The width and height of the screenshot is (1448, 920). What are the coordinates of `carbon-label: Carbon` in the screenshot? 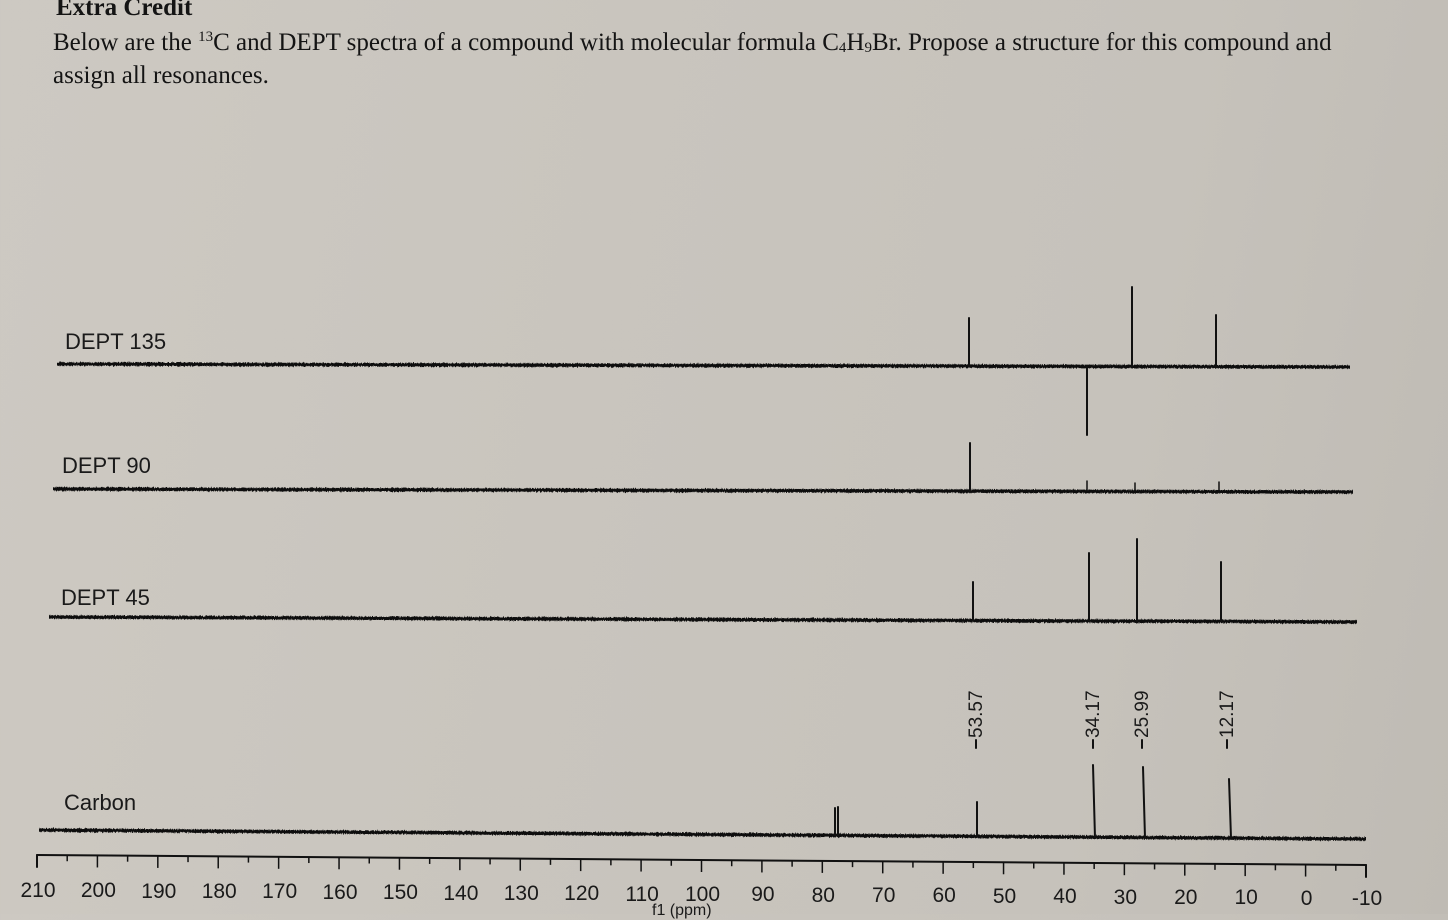 It's located at (100, 802).